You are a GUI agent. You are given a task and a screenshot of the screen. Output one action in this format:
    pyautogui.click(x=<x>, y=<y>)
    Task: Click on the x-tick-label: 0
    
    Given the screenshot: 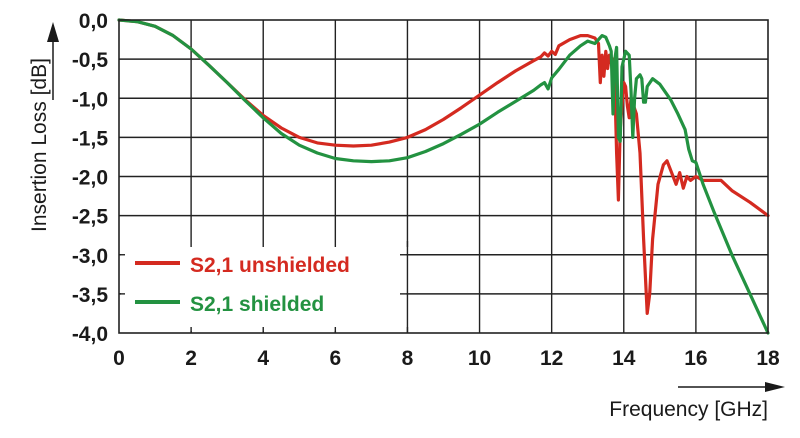 What is the action you would take?
    pyautogui.click(x=119, y=358)
    